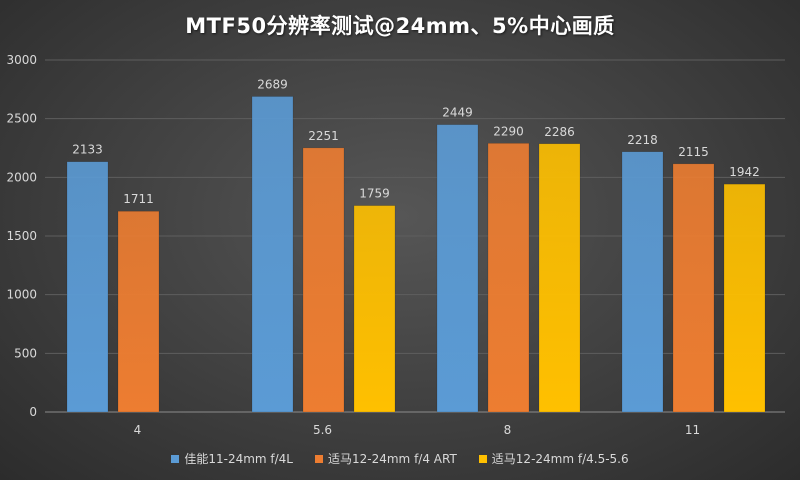  I want to click on legend-label-sigma-zoom: 适马12-24mm f/4.5-5.6, so click(560, 459).